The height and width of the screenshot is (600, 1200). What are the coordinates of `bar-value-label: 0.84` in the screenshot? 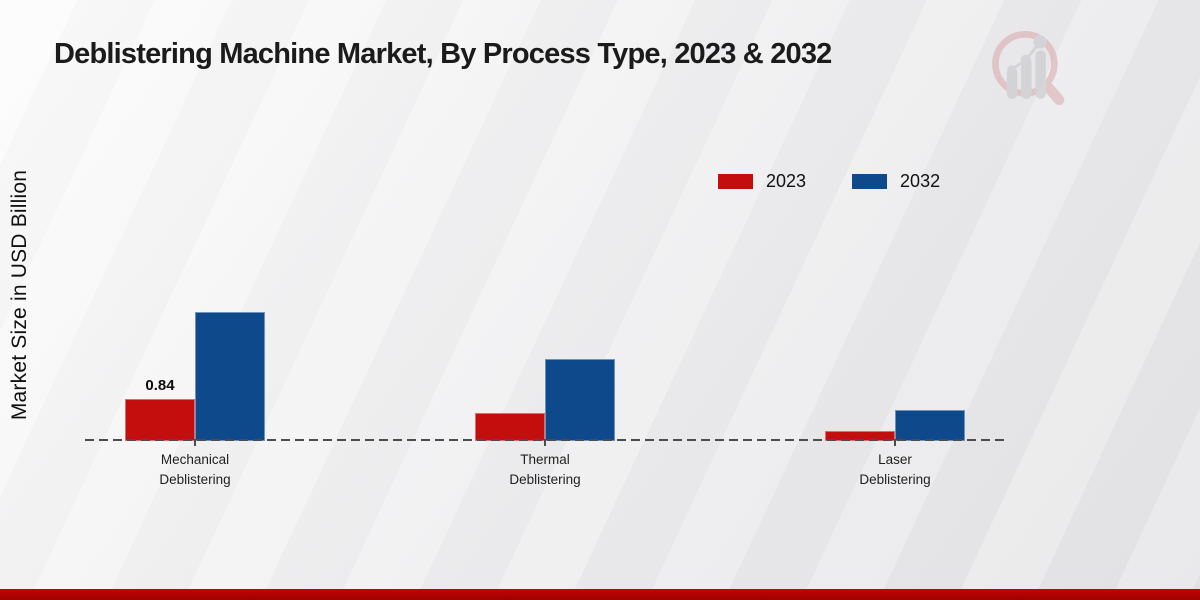 It's located at (160, 385).